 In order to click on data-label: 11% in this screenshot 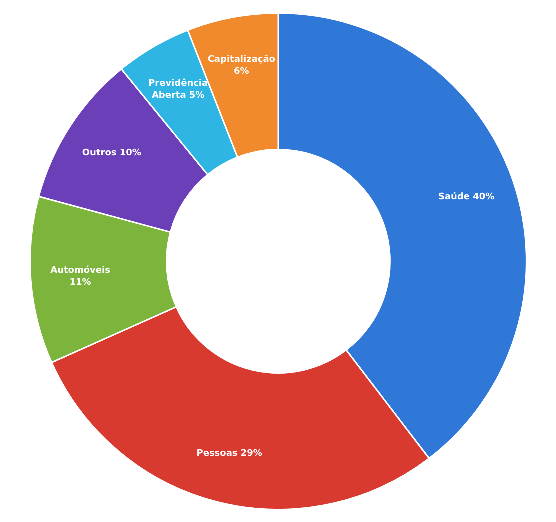, I will do `click(81, 283)`.